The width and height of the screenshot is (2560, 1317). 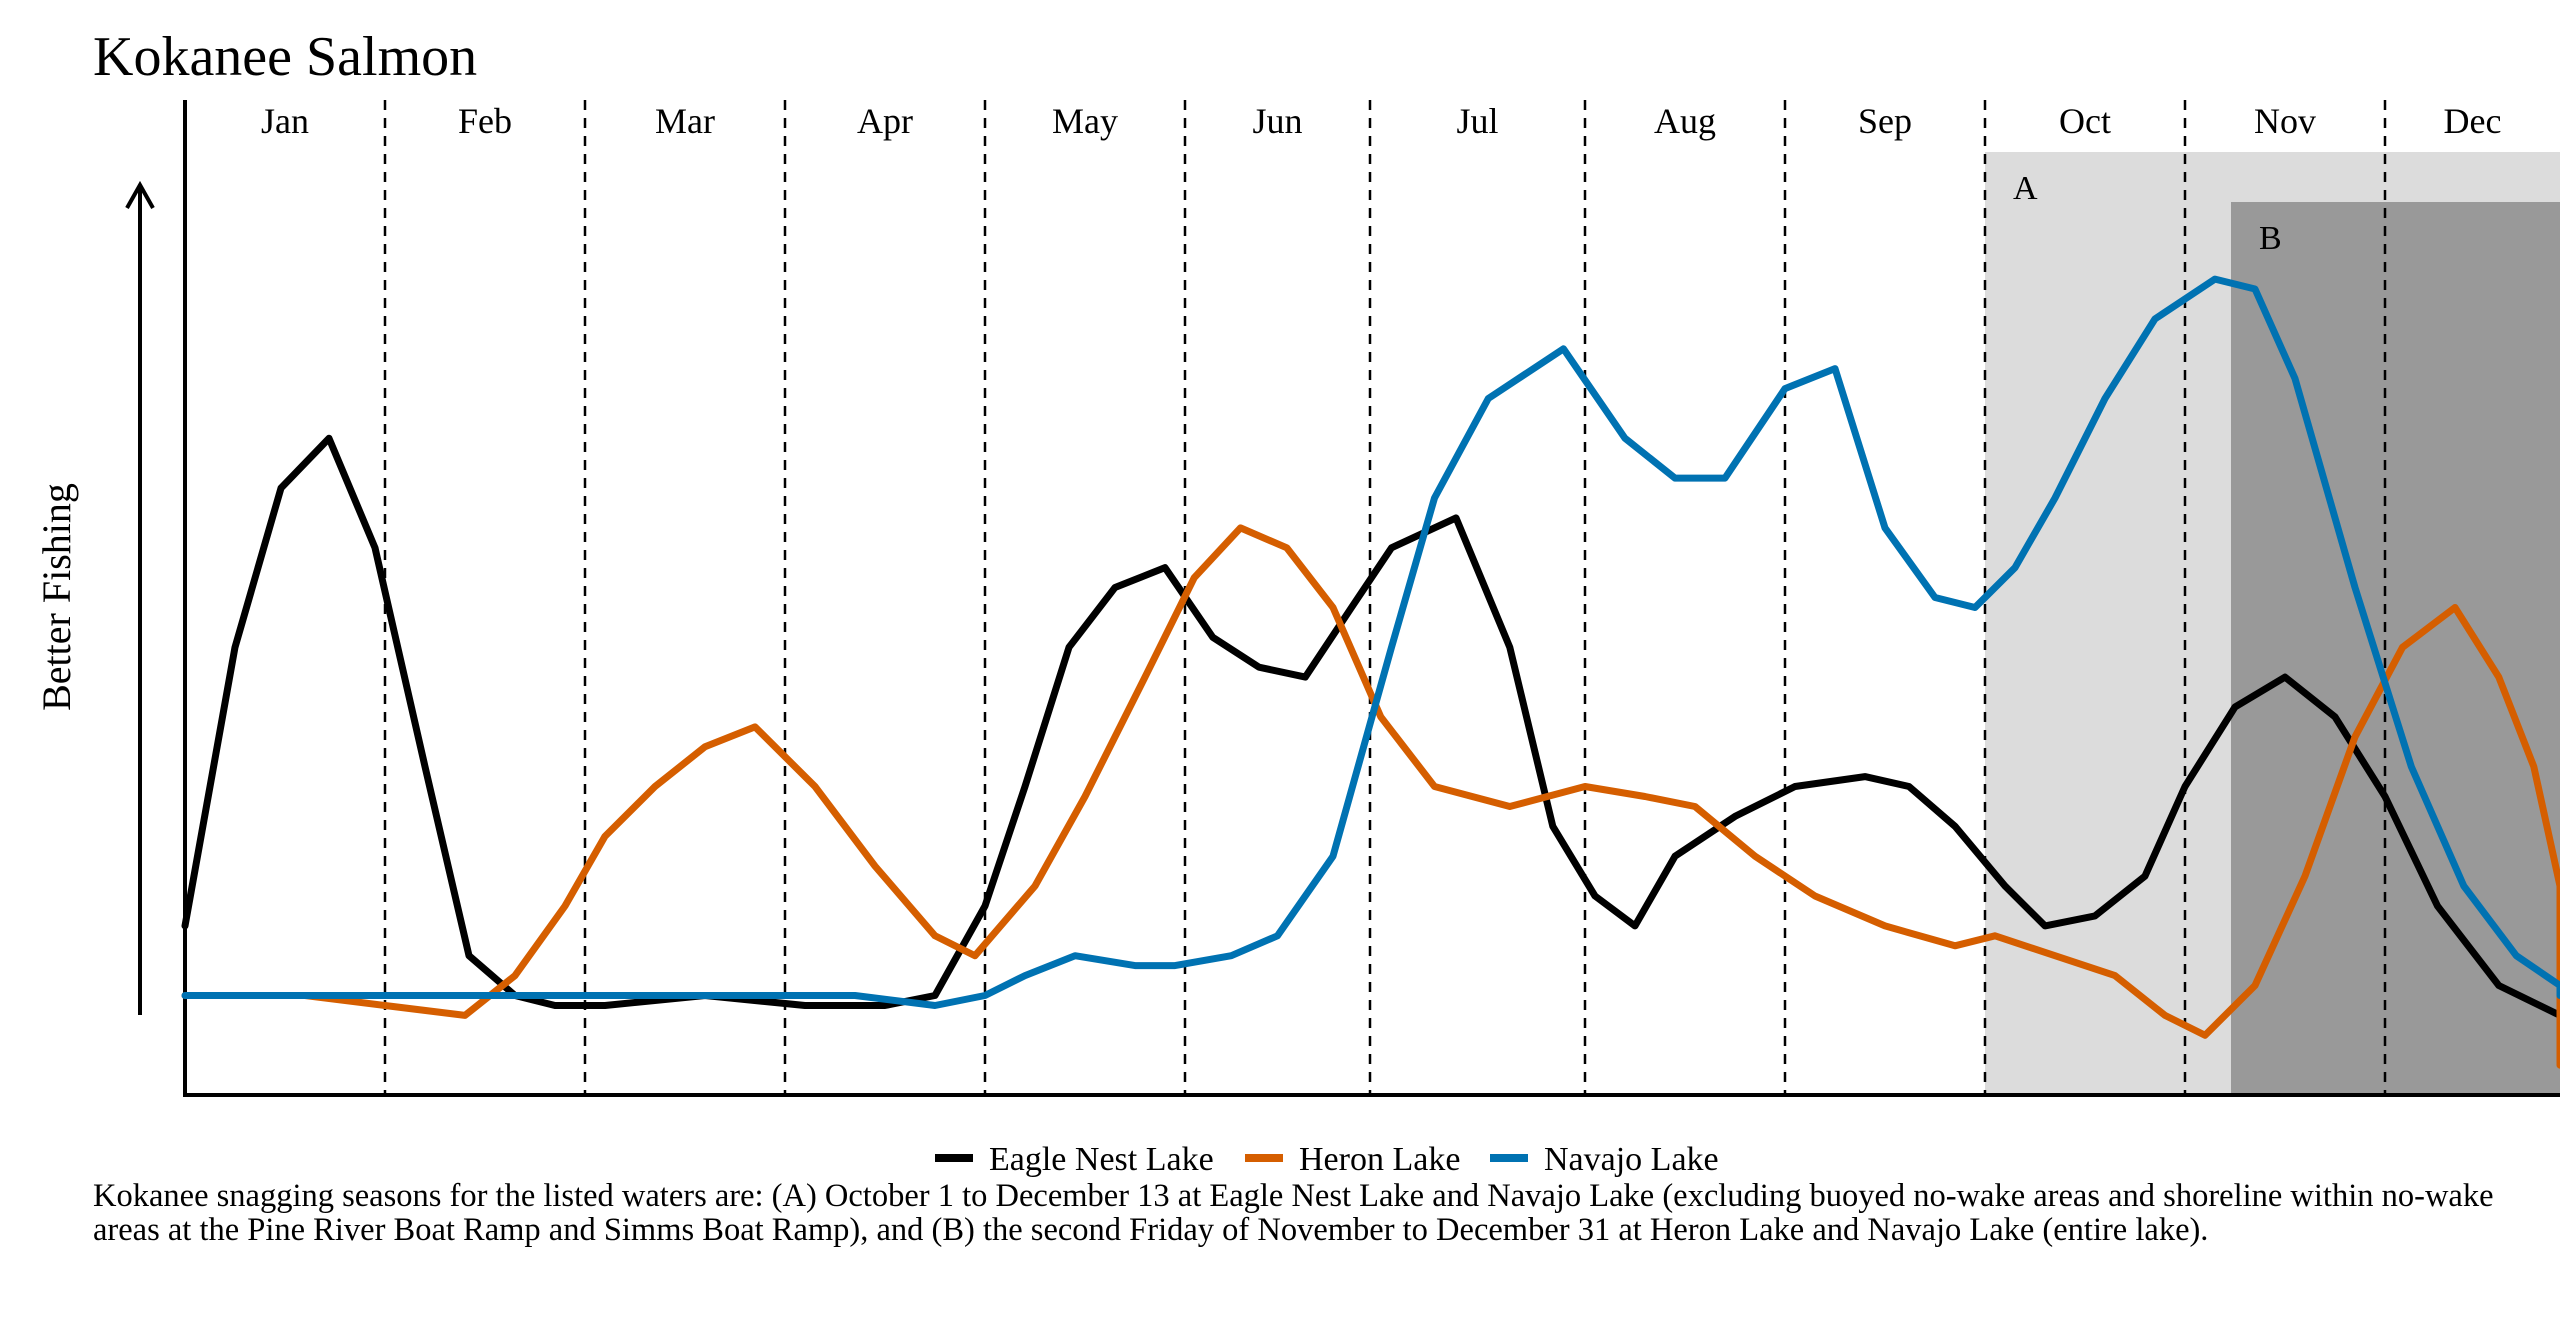 I want to click on month-labels: Jan Feb Mar Apr May Jun Jul Aug Sep Oct Nov Dec, so click(x=1381, y=121).